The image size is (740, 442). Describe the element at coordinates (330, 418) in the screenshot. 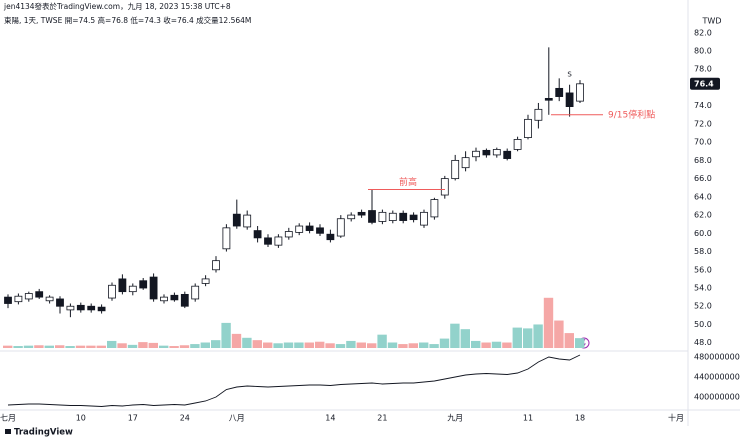

I see `x-tick-label: 14` at that location.